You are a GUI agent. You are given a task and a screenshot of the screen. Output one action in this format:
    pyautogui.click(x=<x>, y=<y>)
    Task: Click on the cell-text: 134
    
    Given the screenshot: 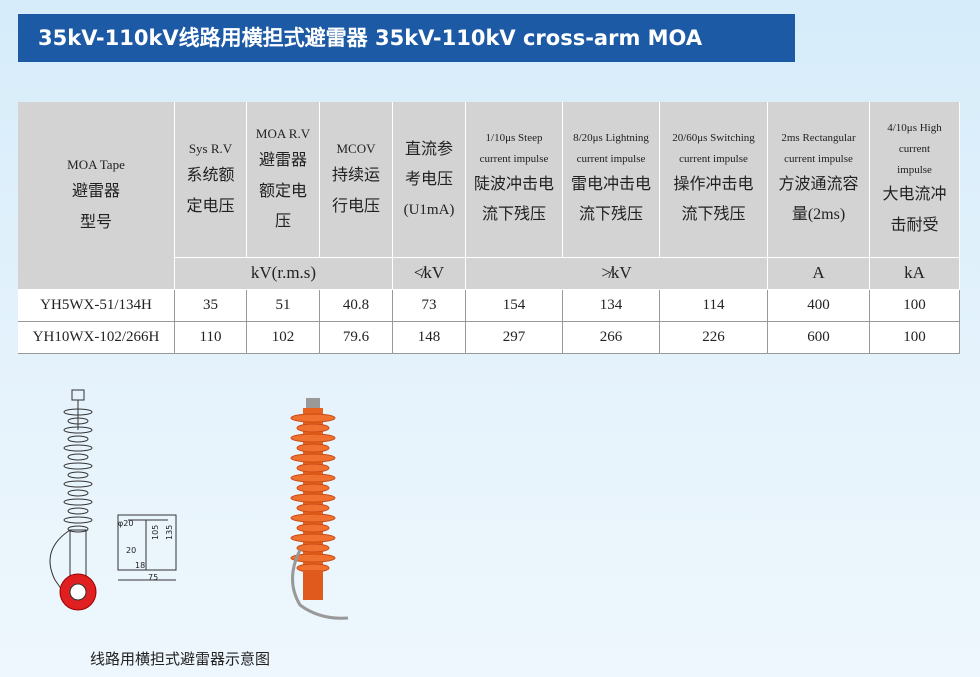 What is the action you would take?
    pyautogui.click(x=611, y=305)
    